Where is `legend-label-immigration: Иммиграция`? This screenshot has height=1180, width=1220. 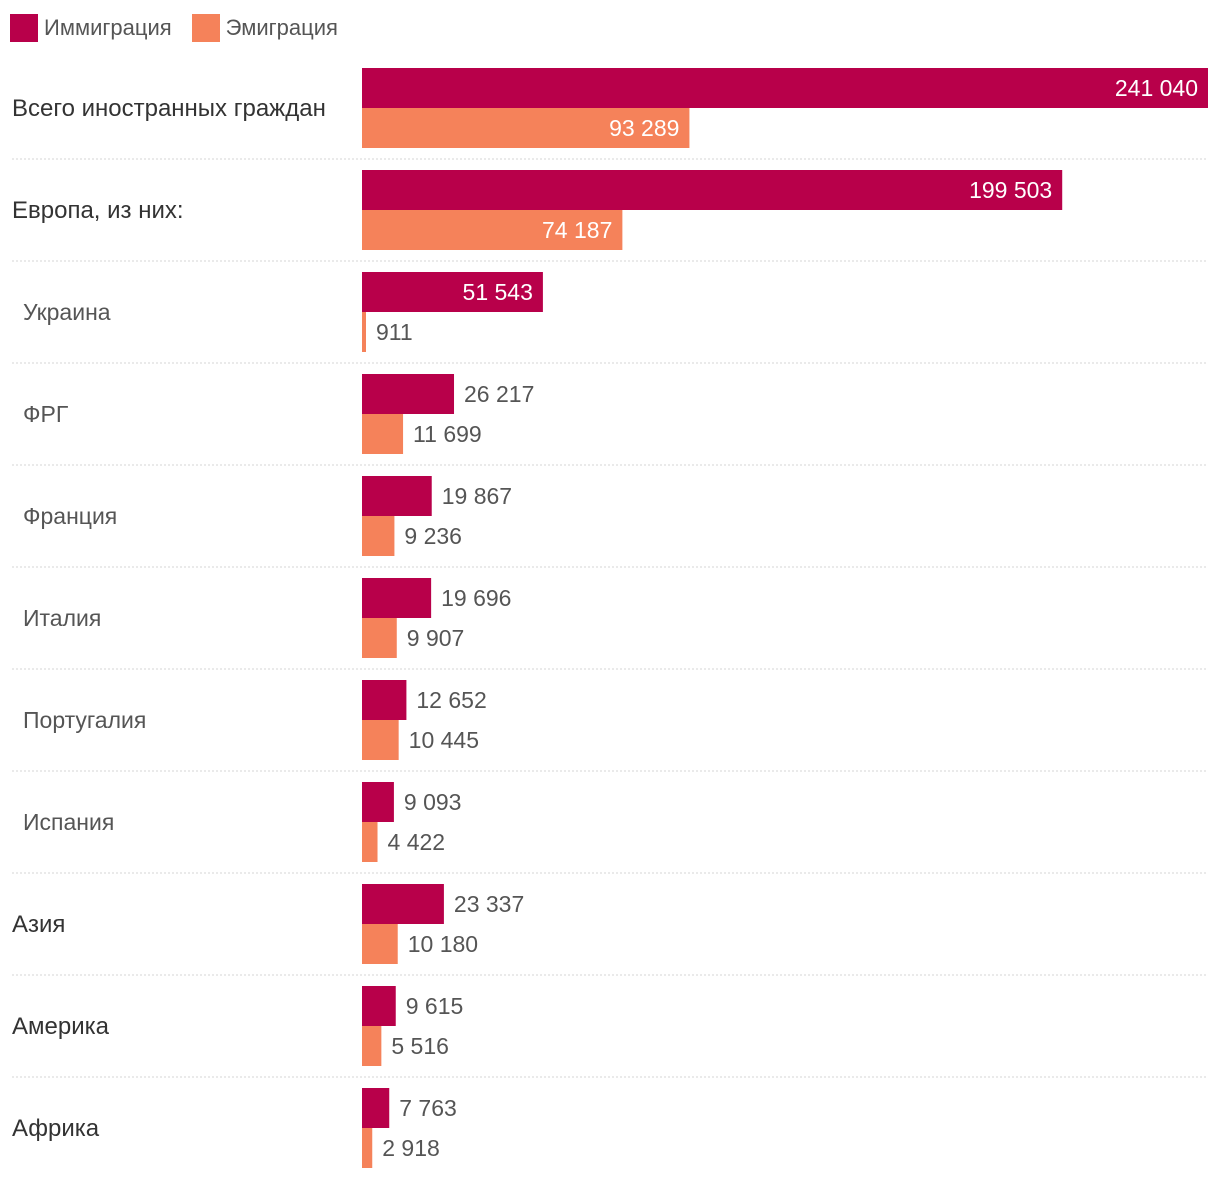 legend-label-immigration: Иммиграция is located at coordinates (108, 27).